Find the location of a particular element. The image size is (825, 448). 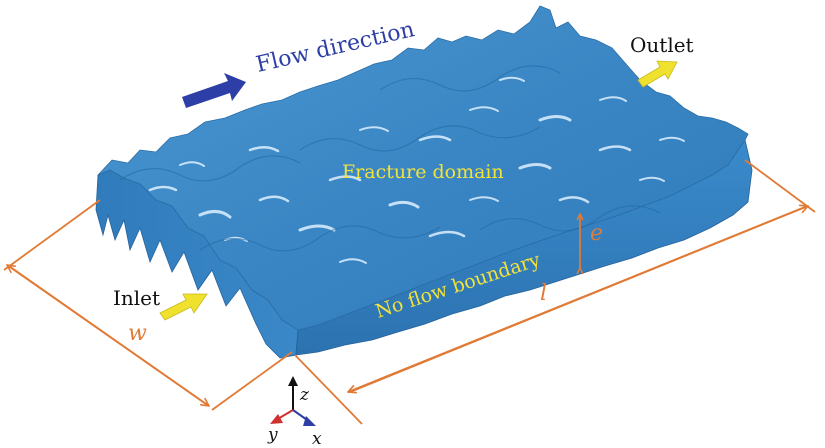

length-label: l is located at coordinates (543, 293).